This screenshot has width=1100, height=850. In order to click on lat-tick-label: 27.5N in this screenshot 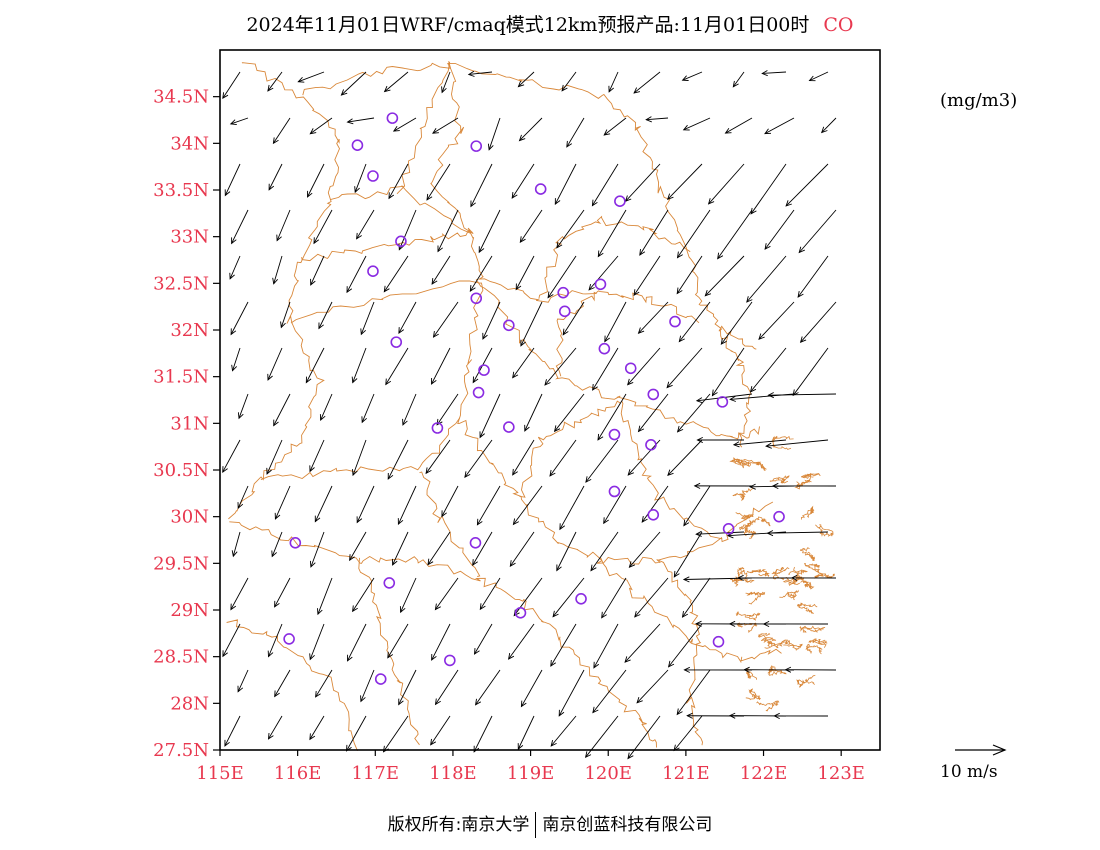, I will do `click(181, 750)`.